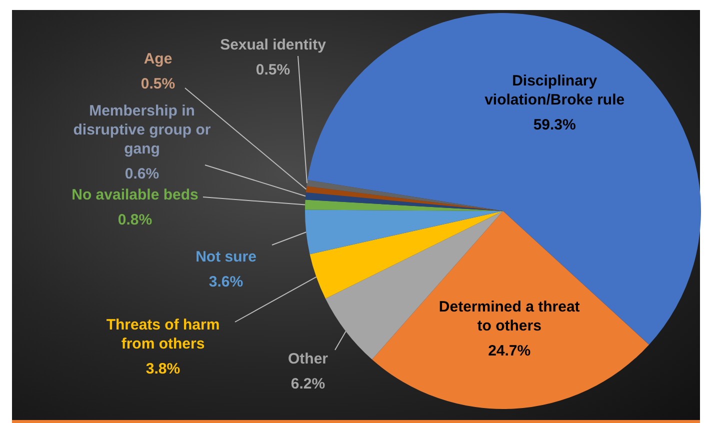  Describe the element at coordinates (142, 130) in the screenshot. I see `slice-label: Membership in disruptive group or gang` at that location.